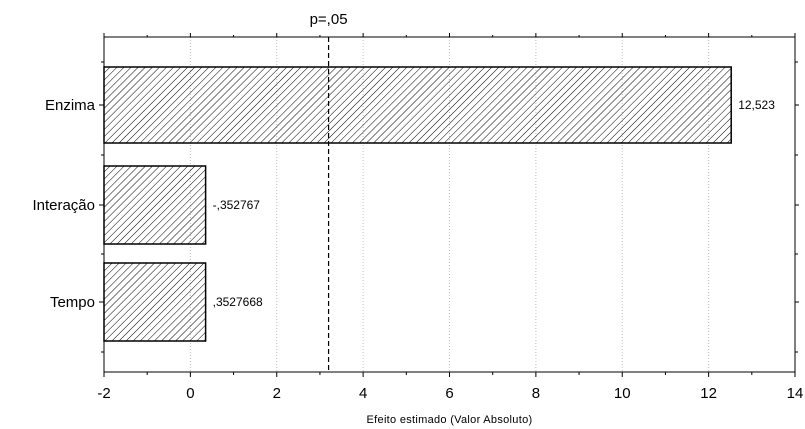 This screenshot has width=805, height=429. Describe the element at coordinates (708, 393) in the screenshot. I see `x-tick-label: 12` at that location.